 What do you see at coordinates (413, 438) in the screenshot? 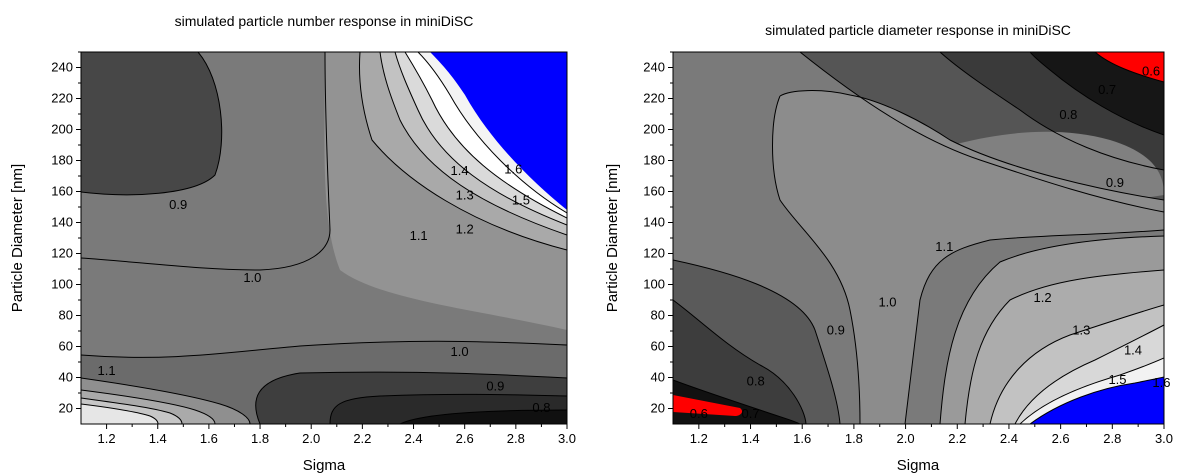
I see `left-x-tick-label: 2.4` at bounding box center [413, 438].